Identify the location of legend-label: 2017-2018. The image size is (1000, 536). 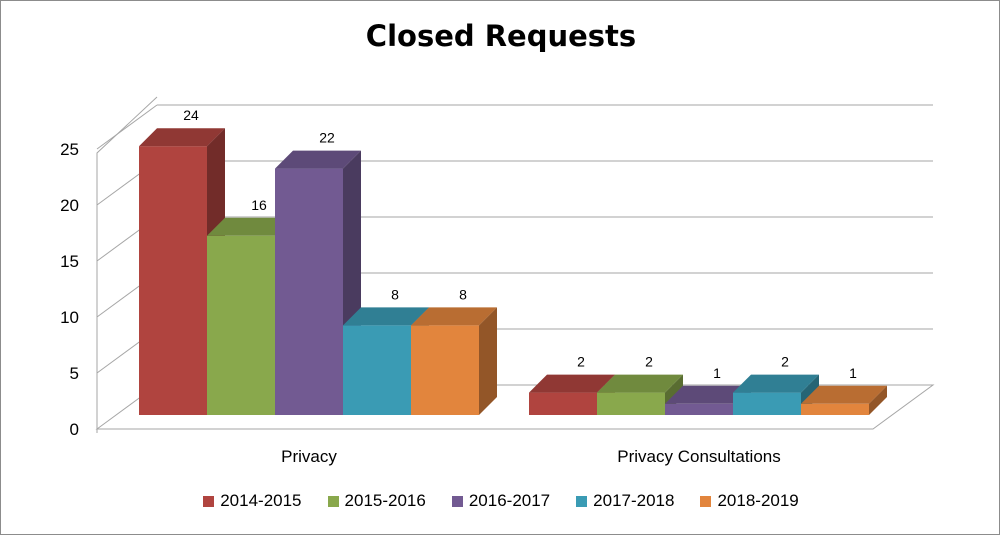
(634, 500).